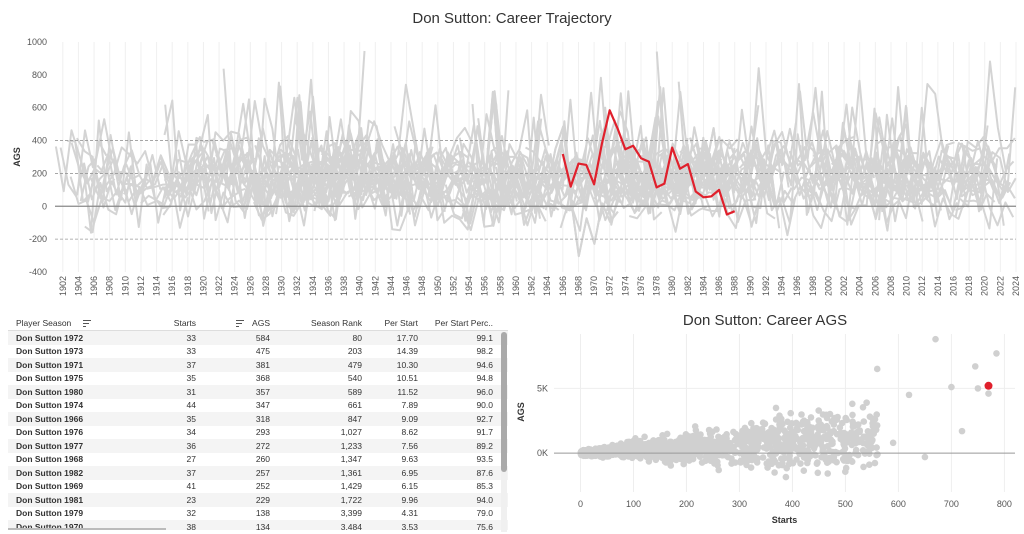  Describe the element at coordinates (484, 445) in the screenshot. I see `table-cell: 89.2` at that location.